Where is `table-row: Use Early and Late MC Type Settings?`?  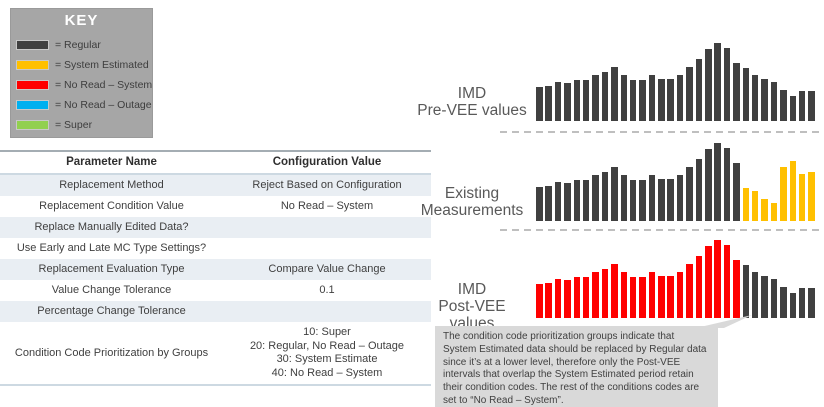 table-row: Use Early and Late MC Type Settings? is located at coordinates (215, 248).